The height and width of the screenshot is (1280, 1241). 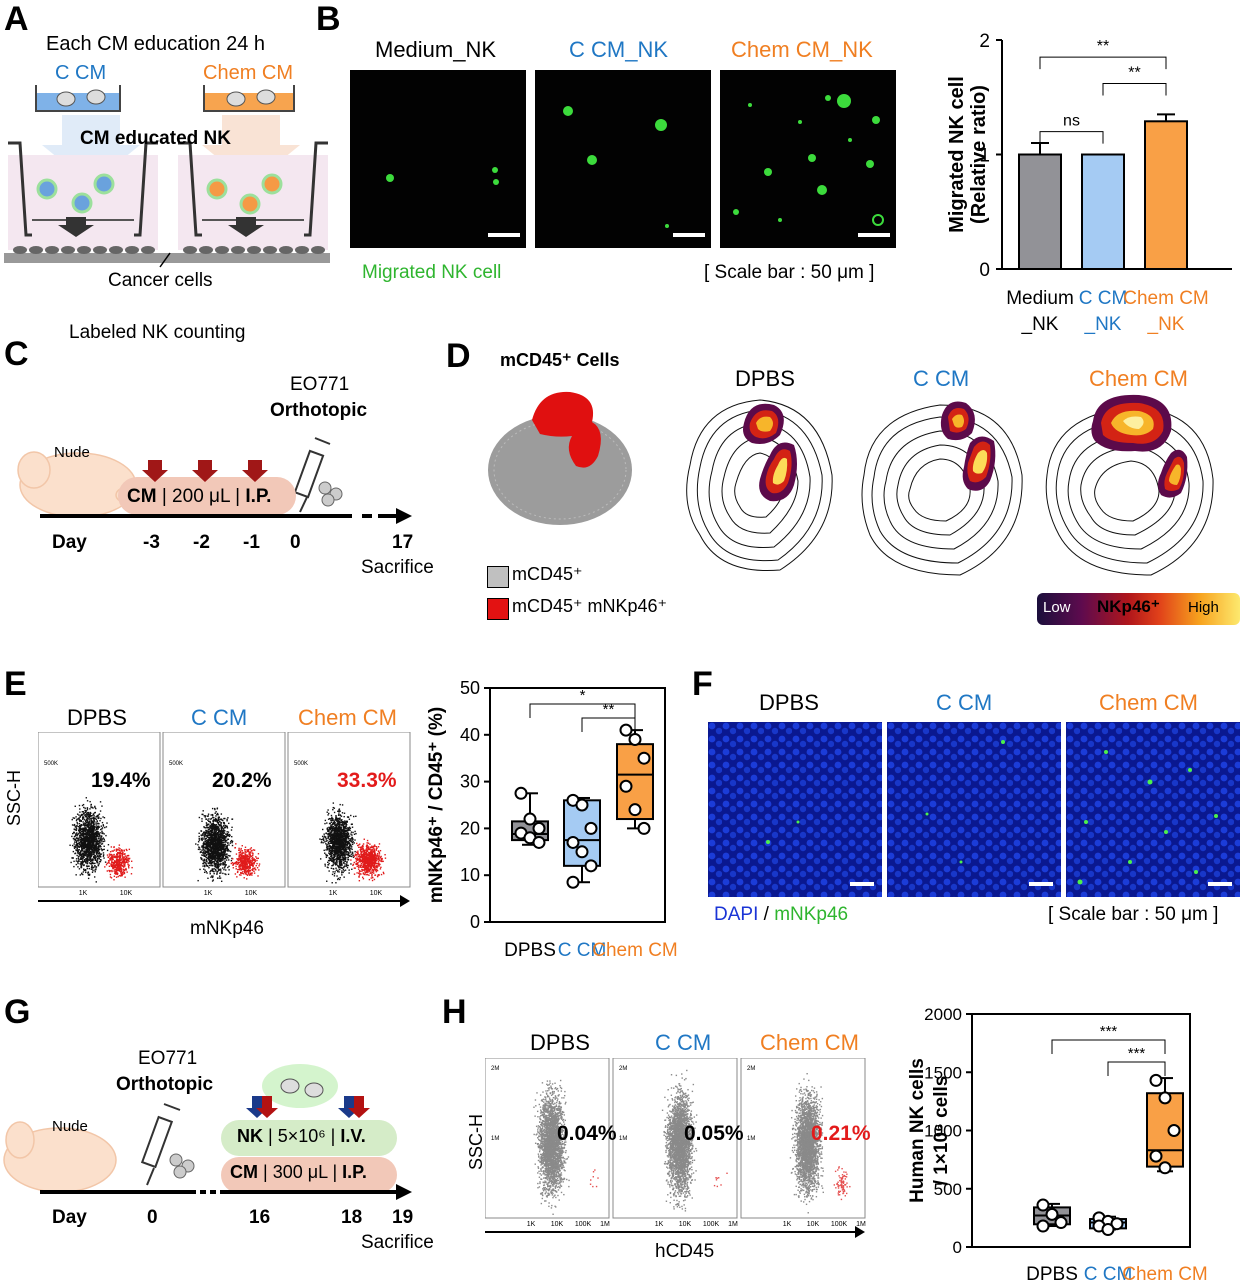 I want to click on colorbar-mid: NKp46⁺, so click(x=1128, y=606).